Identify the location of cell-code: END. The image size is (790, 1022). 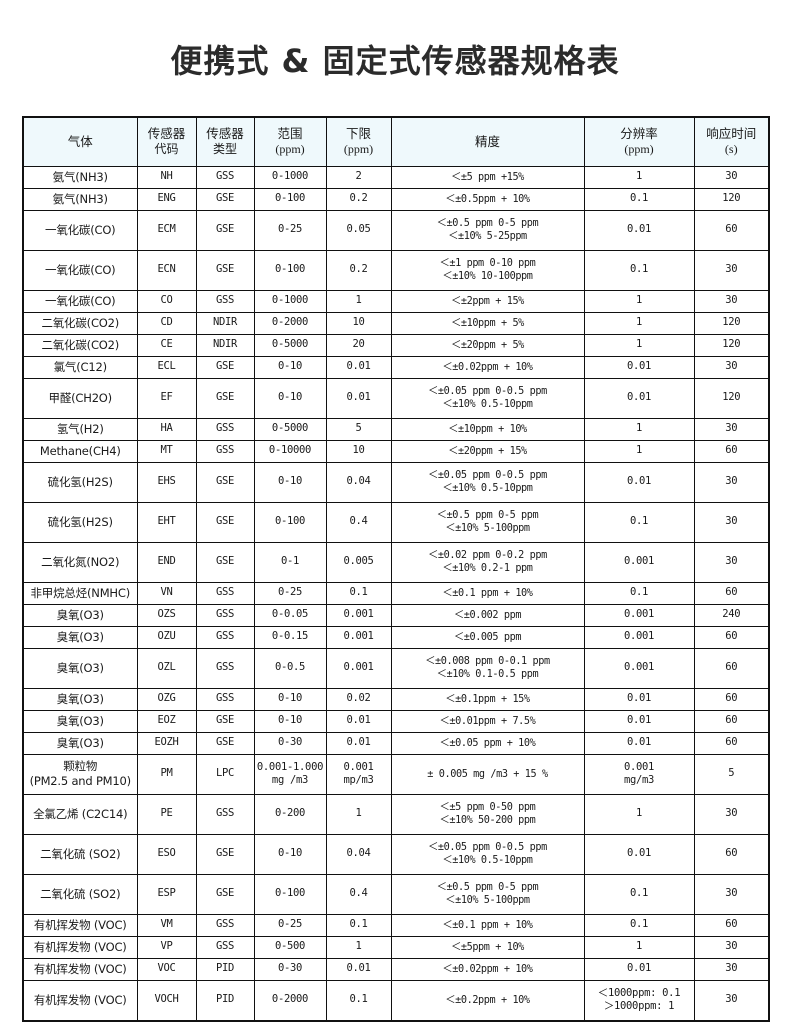
(166, 562).